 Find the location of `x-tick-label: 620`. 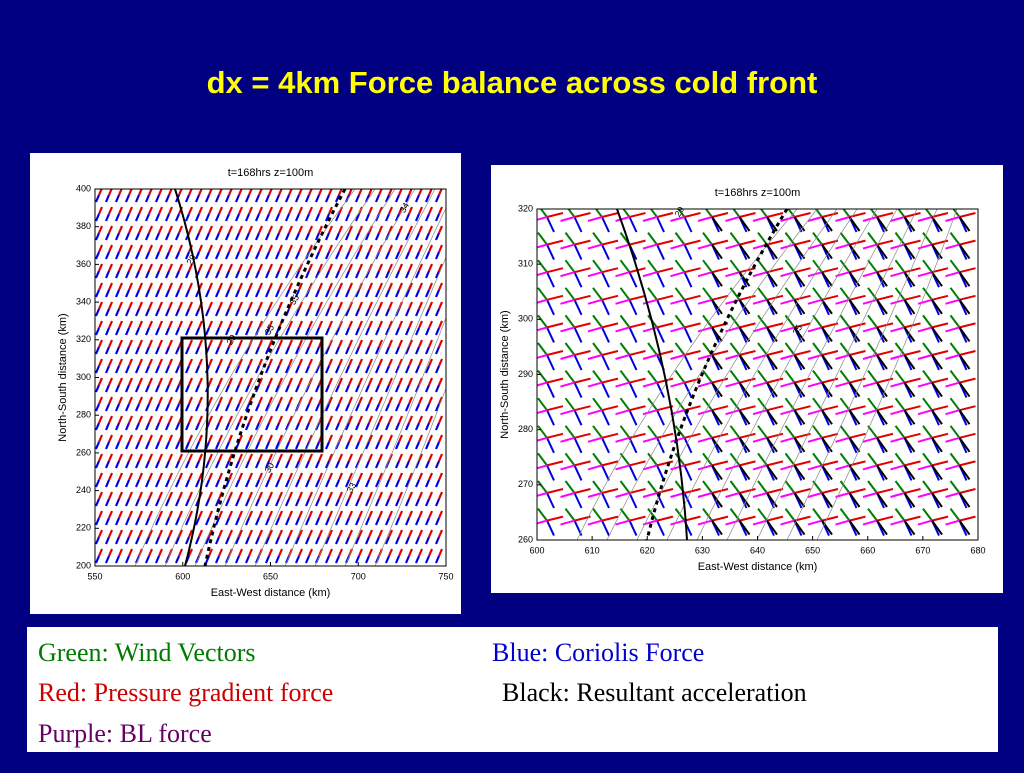

x-tick-label: 620 is located at coordinates (647, 550).